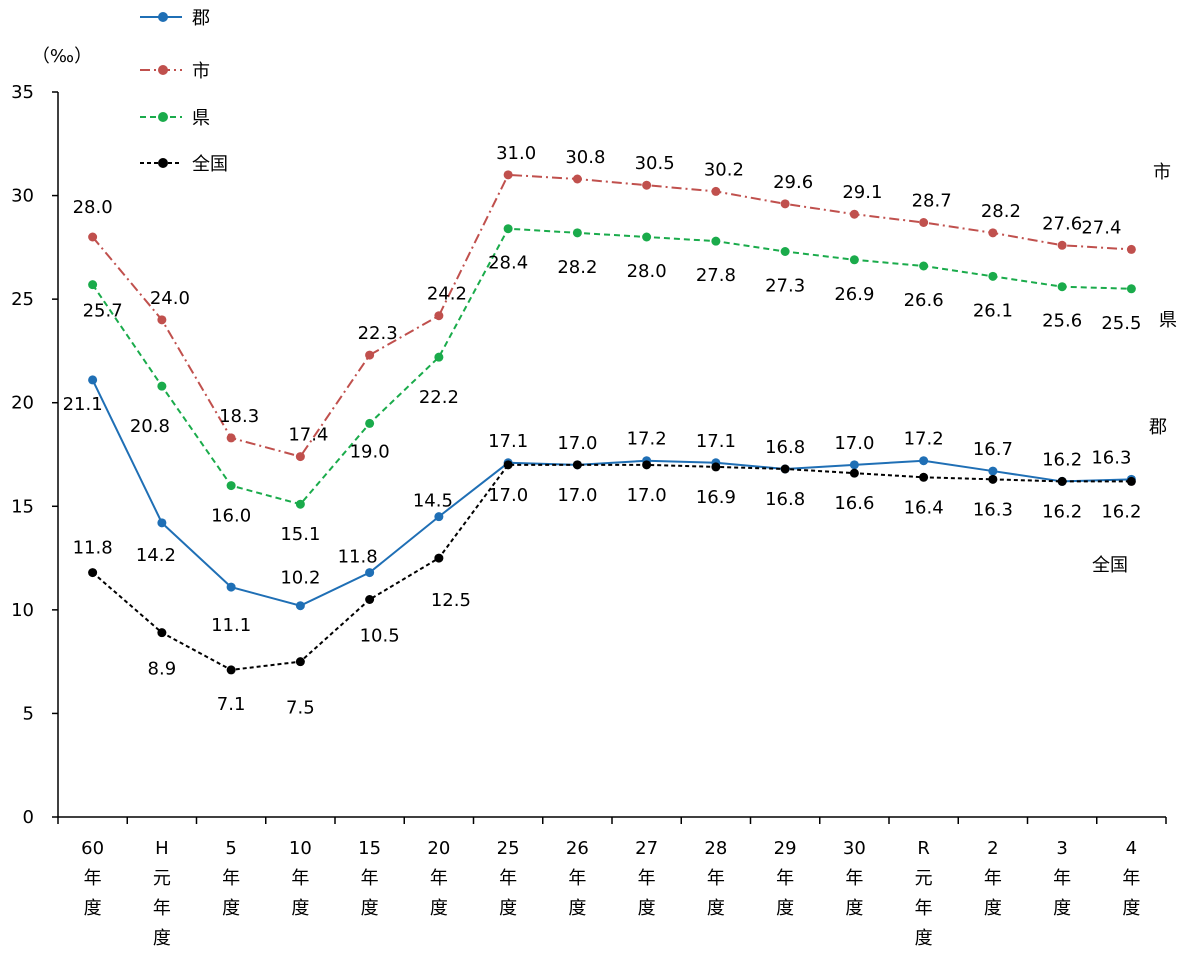  What do you see at coordinates (1162, 172) in the screenshot?
I see `series-end-tag: 市` at bounding box center [1162, 172].